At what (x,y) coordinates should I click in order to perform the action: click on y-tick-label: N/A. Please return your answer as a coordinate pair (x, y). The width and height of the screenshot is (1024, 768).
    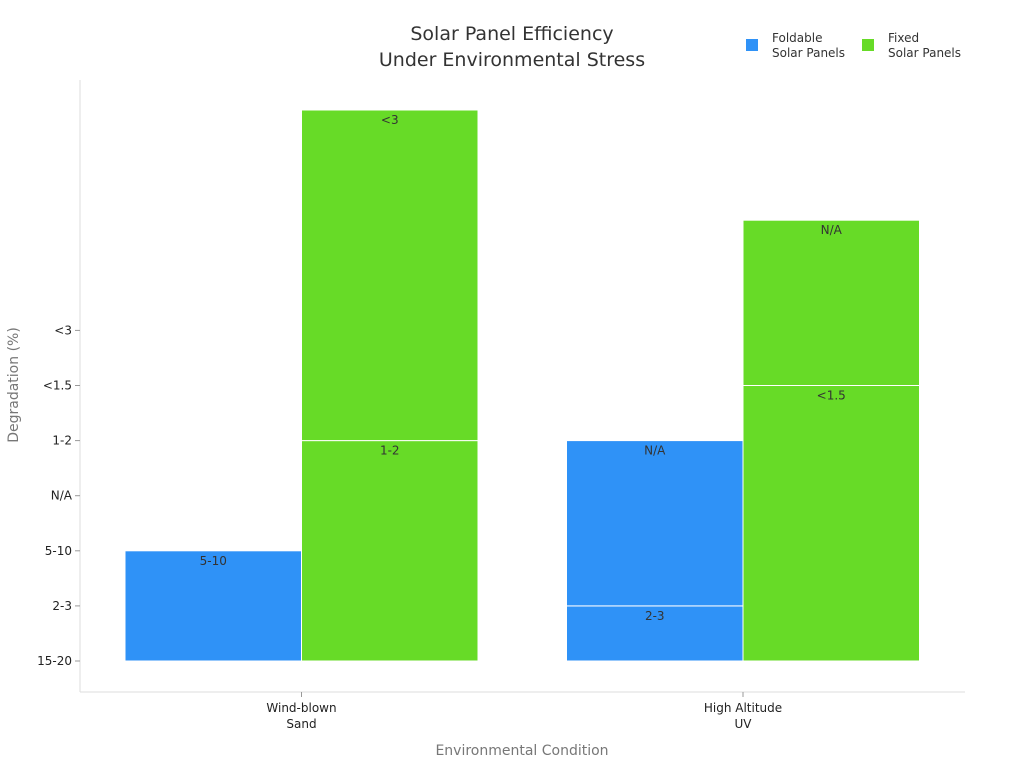
    Looking at the image, I should click on (62, 496).